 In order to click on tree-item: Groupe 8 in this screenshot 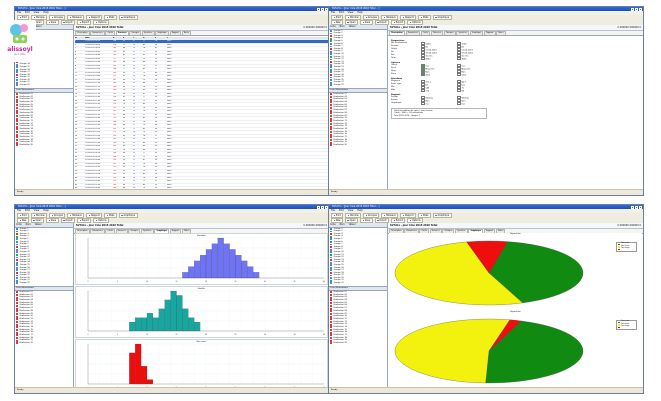, I will do `click(44, 247)`.